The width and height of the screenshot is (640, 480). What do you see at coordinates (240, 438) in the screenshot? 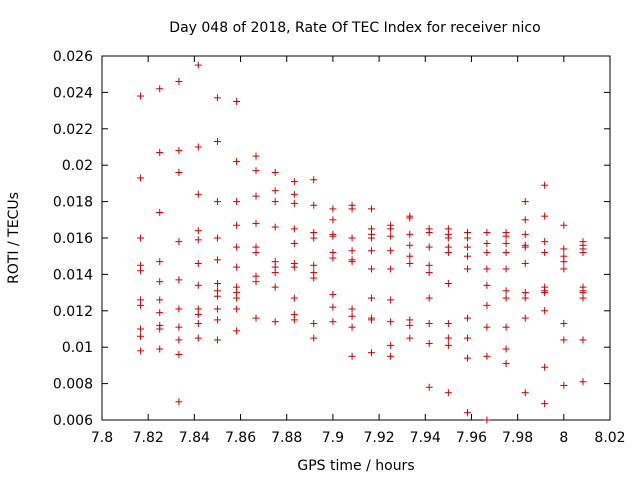
I see `x-tick-label: 7.86` at bounding box center [240, 438].